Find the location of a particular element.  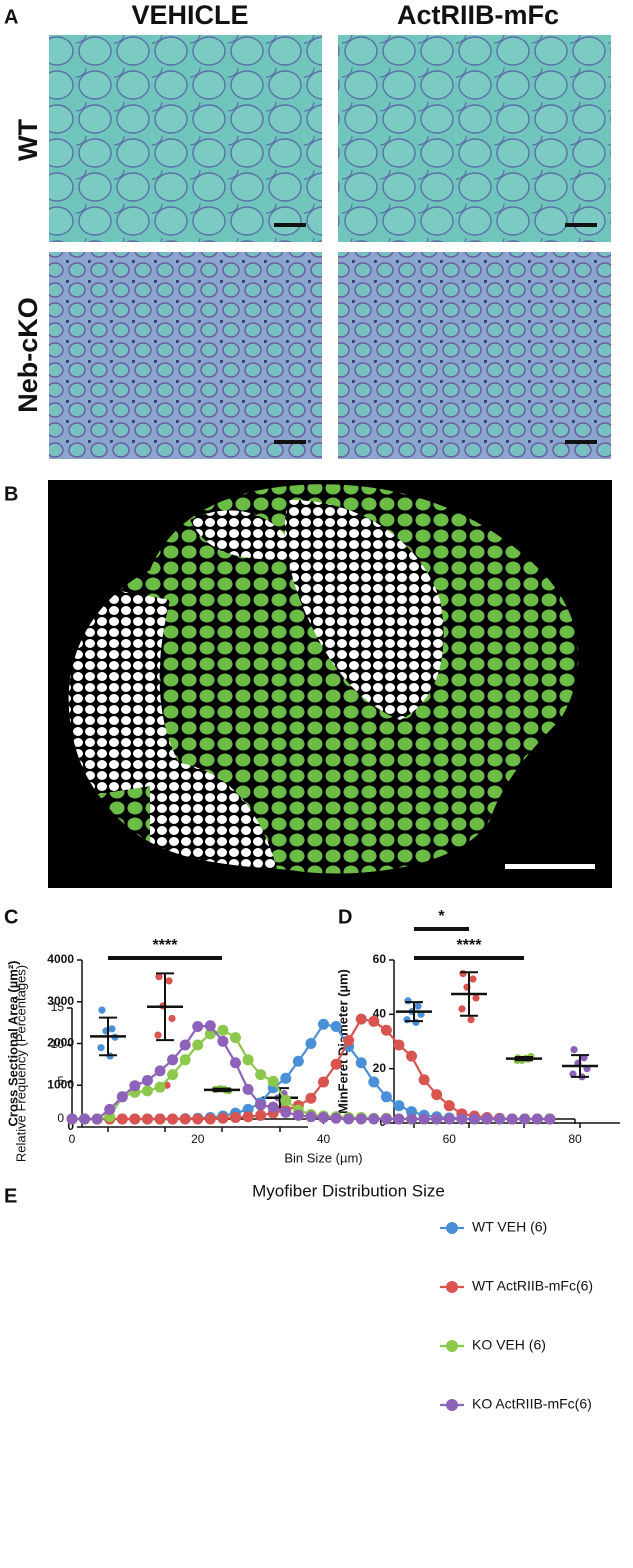

chart-title: Myofiber Distribution Size is located at coordinates (348, 1190).